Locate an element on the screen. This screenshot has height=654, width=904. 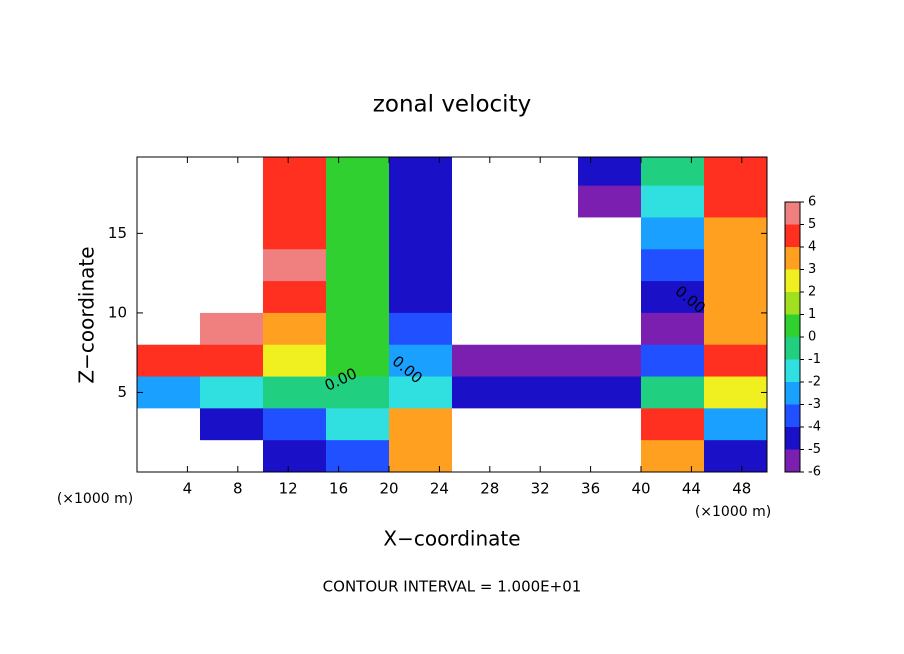
x-tick-label: 44 is located at coordinates (691, 489).